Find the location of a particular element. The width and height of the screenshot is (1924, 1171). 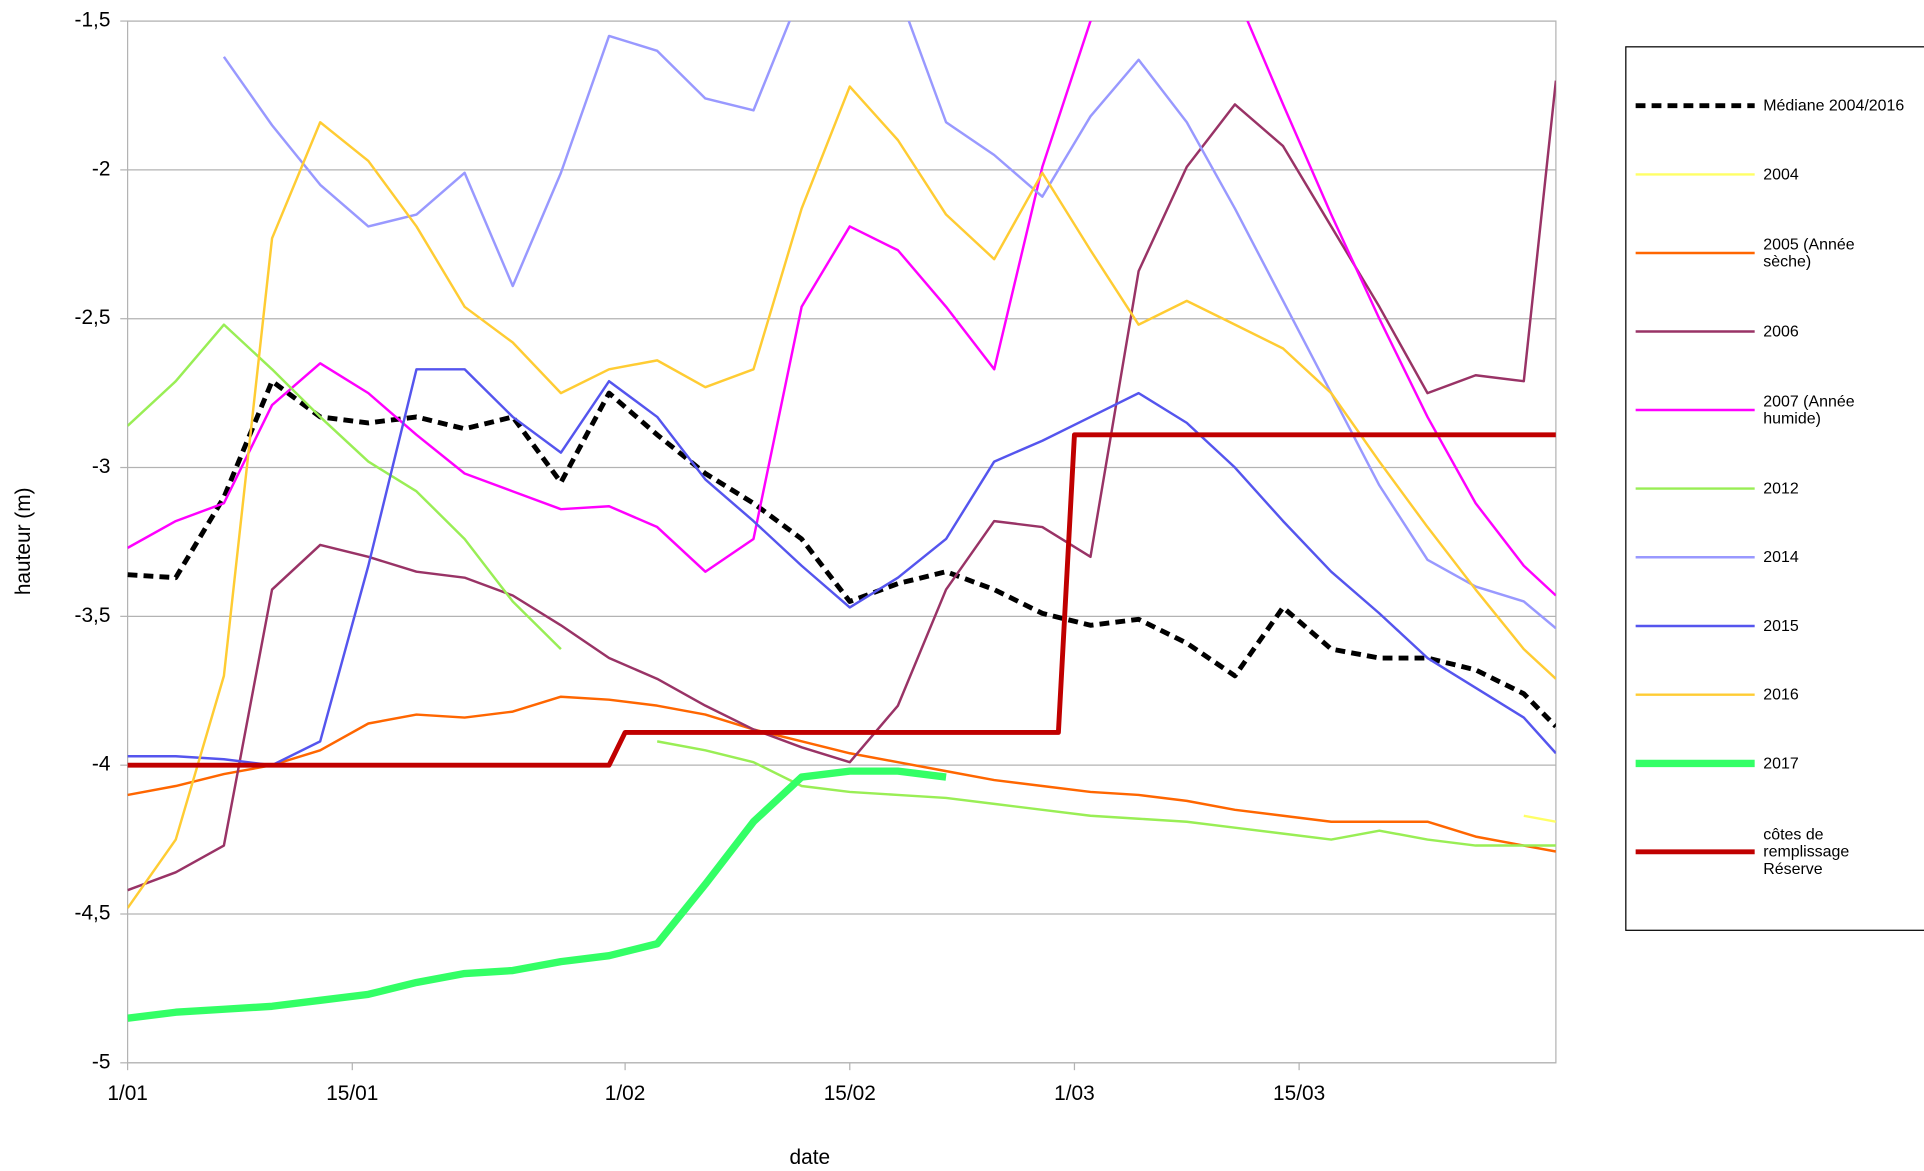

y-tick-label: -2 is located at coordinates (101, 168).